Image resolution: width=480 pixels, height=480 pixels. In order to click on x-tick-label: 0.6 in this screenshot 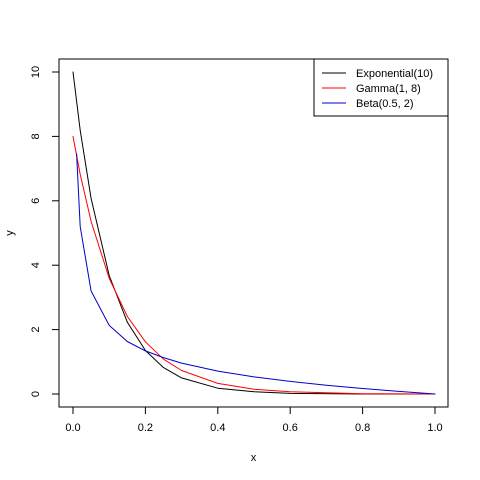, I will do `click(290, 428)`.